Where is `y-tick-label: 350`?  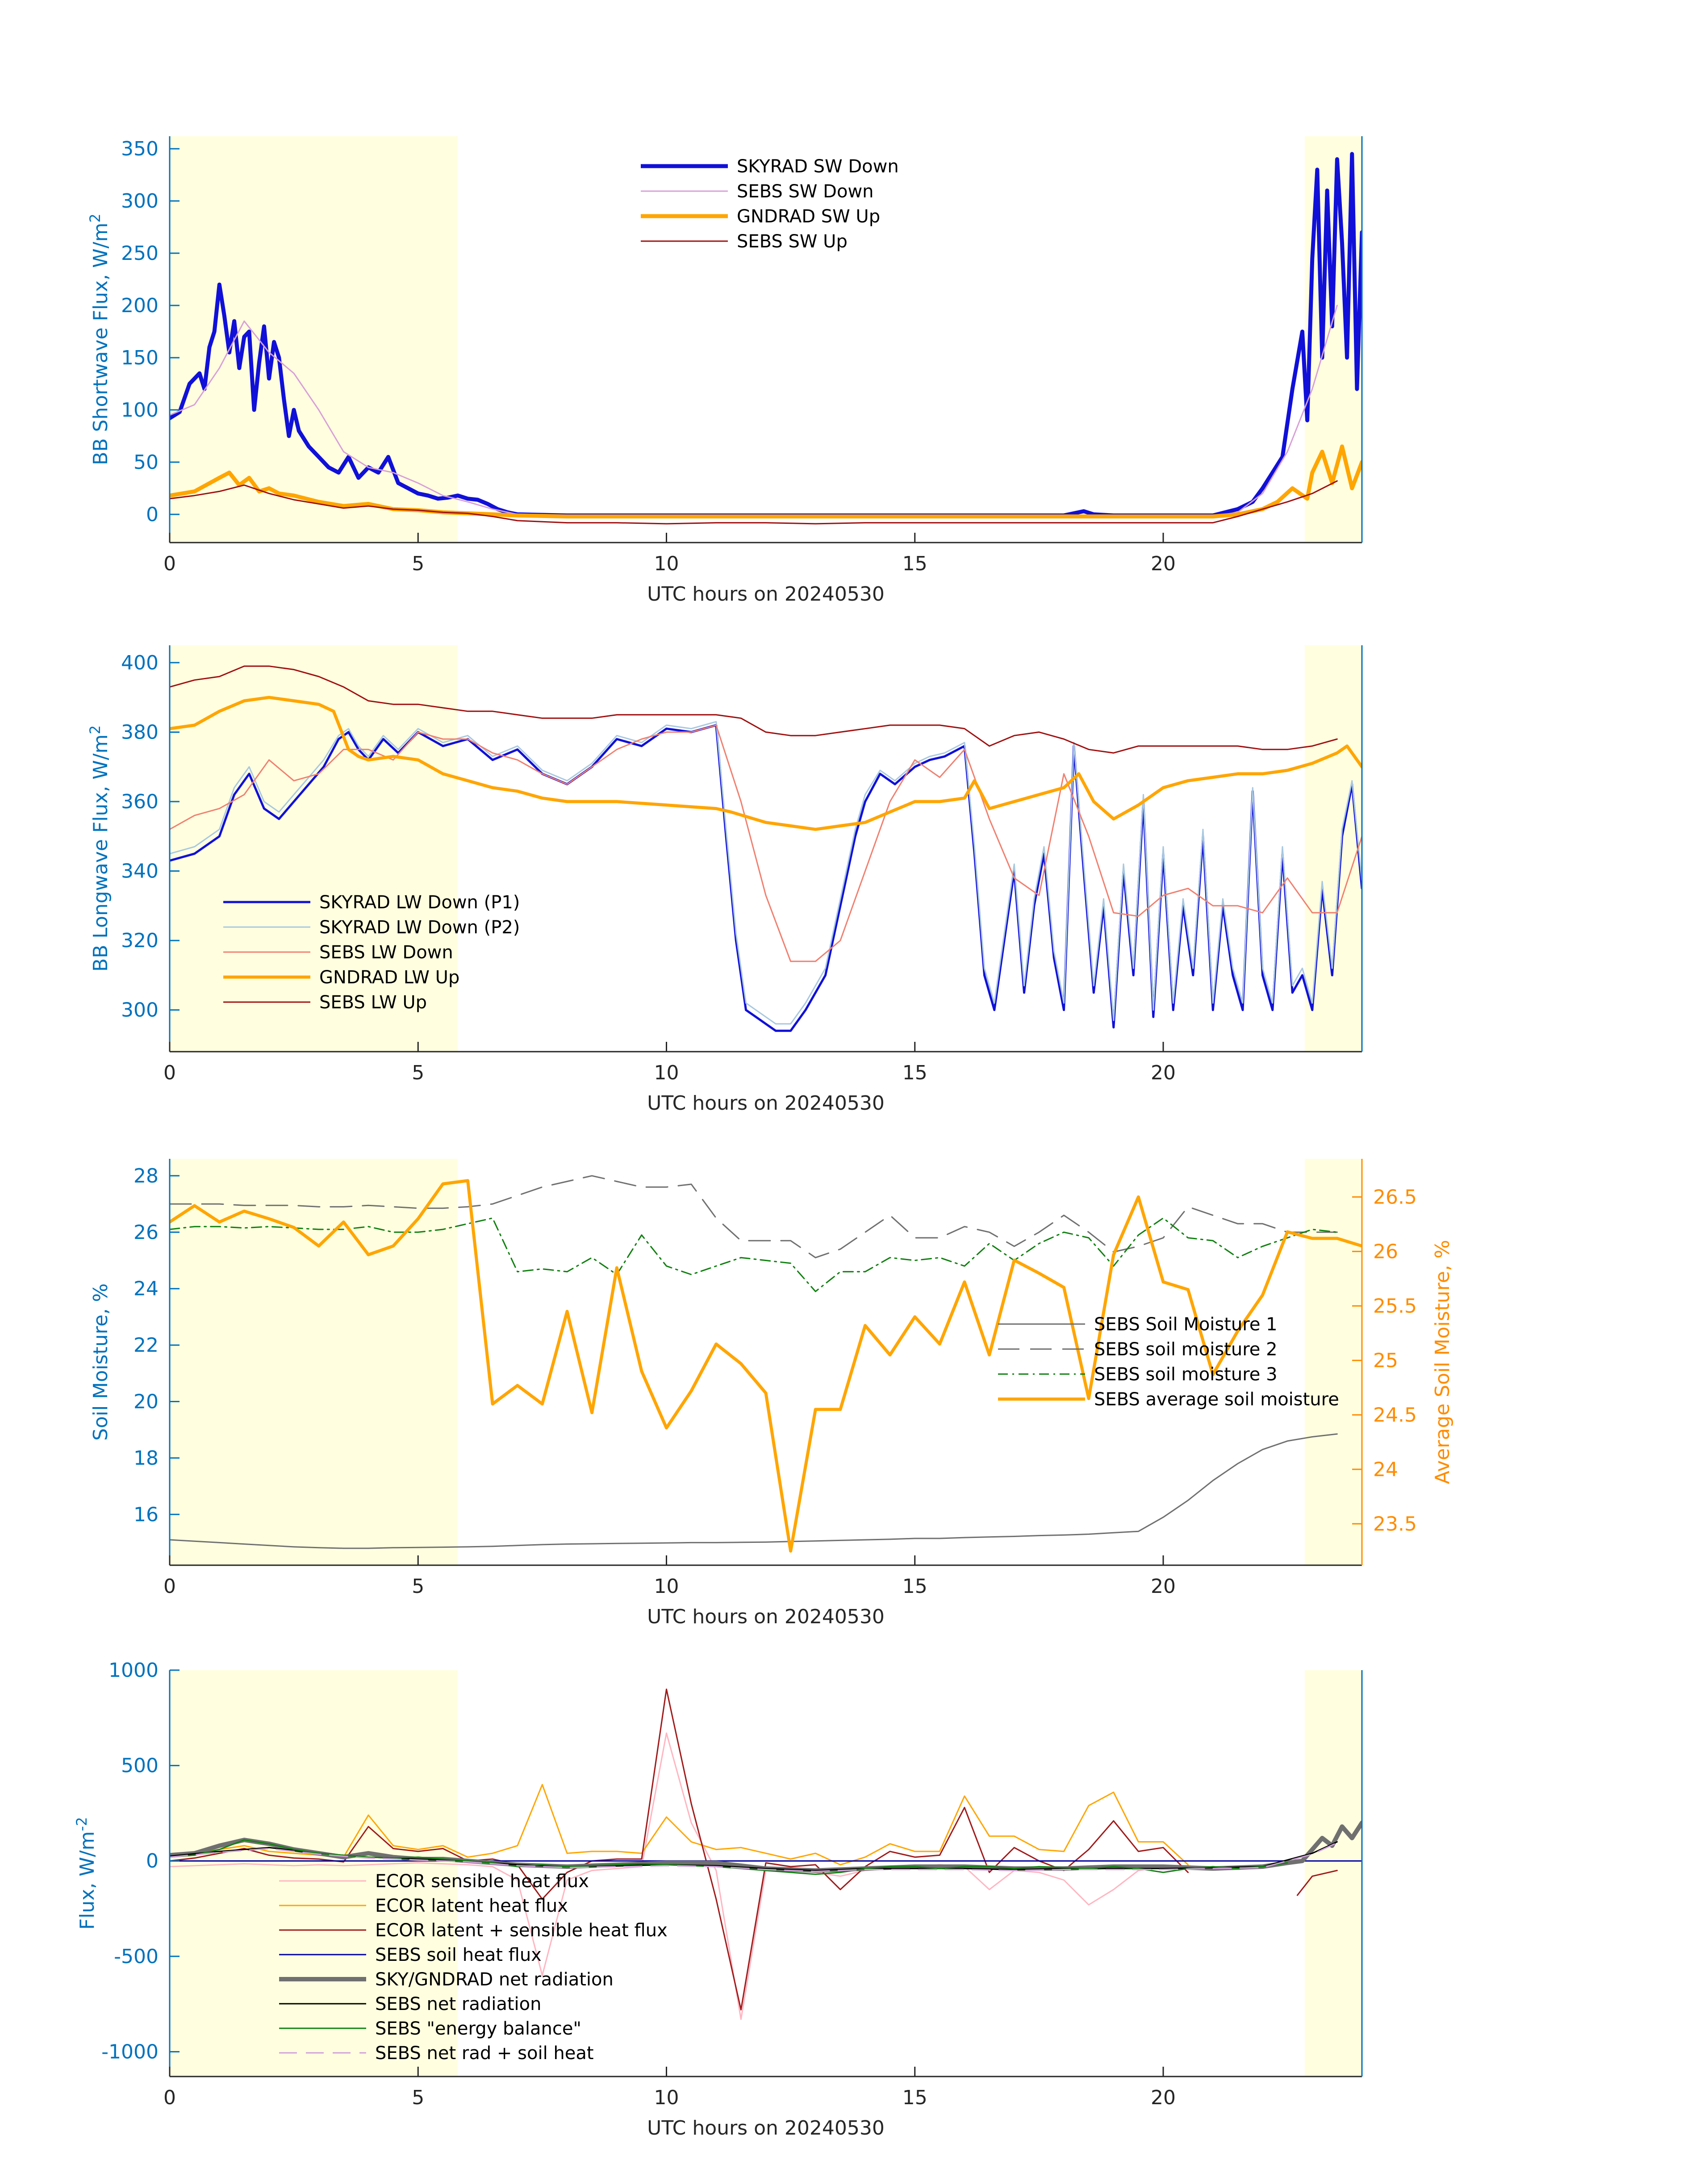
y-tick-label: 350 is located at coordinates (140, 149).